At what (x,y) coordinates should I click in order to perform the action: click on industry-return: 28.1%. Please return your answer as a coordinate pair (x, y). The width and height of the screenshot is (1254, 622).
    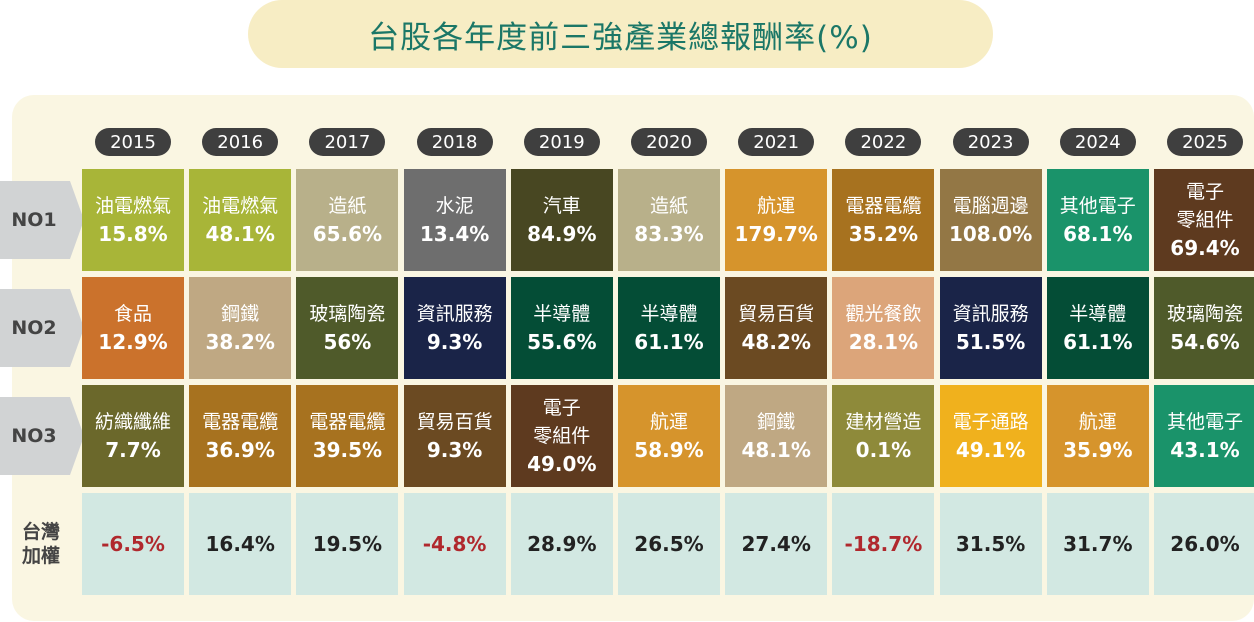
    Looking at the image, I should click on (883, 342).